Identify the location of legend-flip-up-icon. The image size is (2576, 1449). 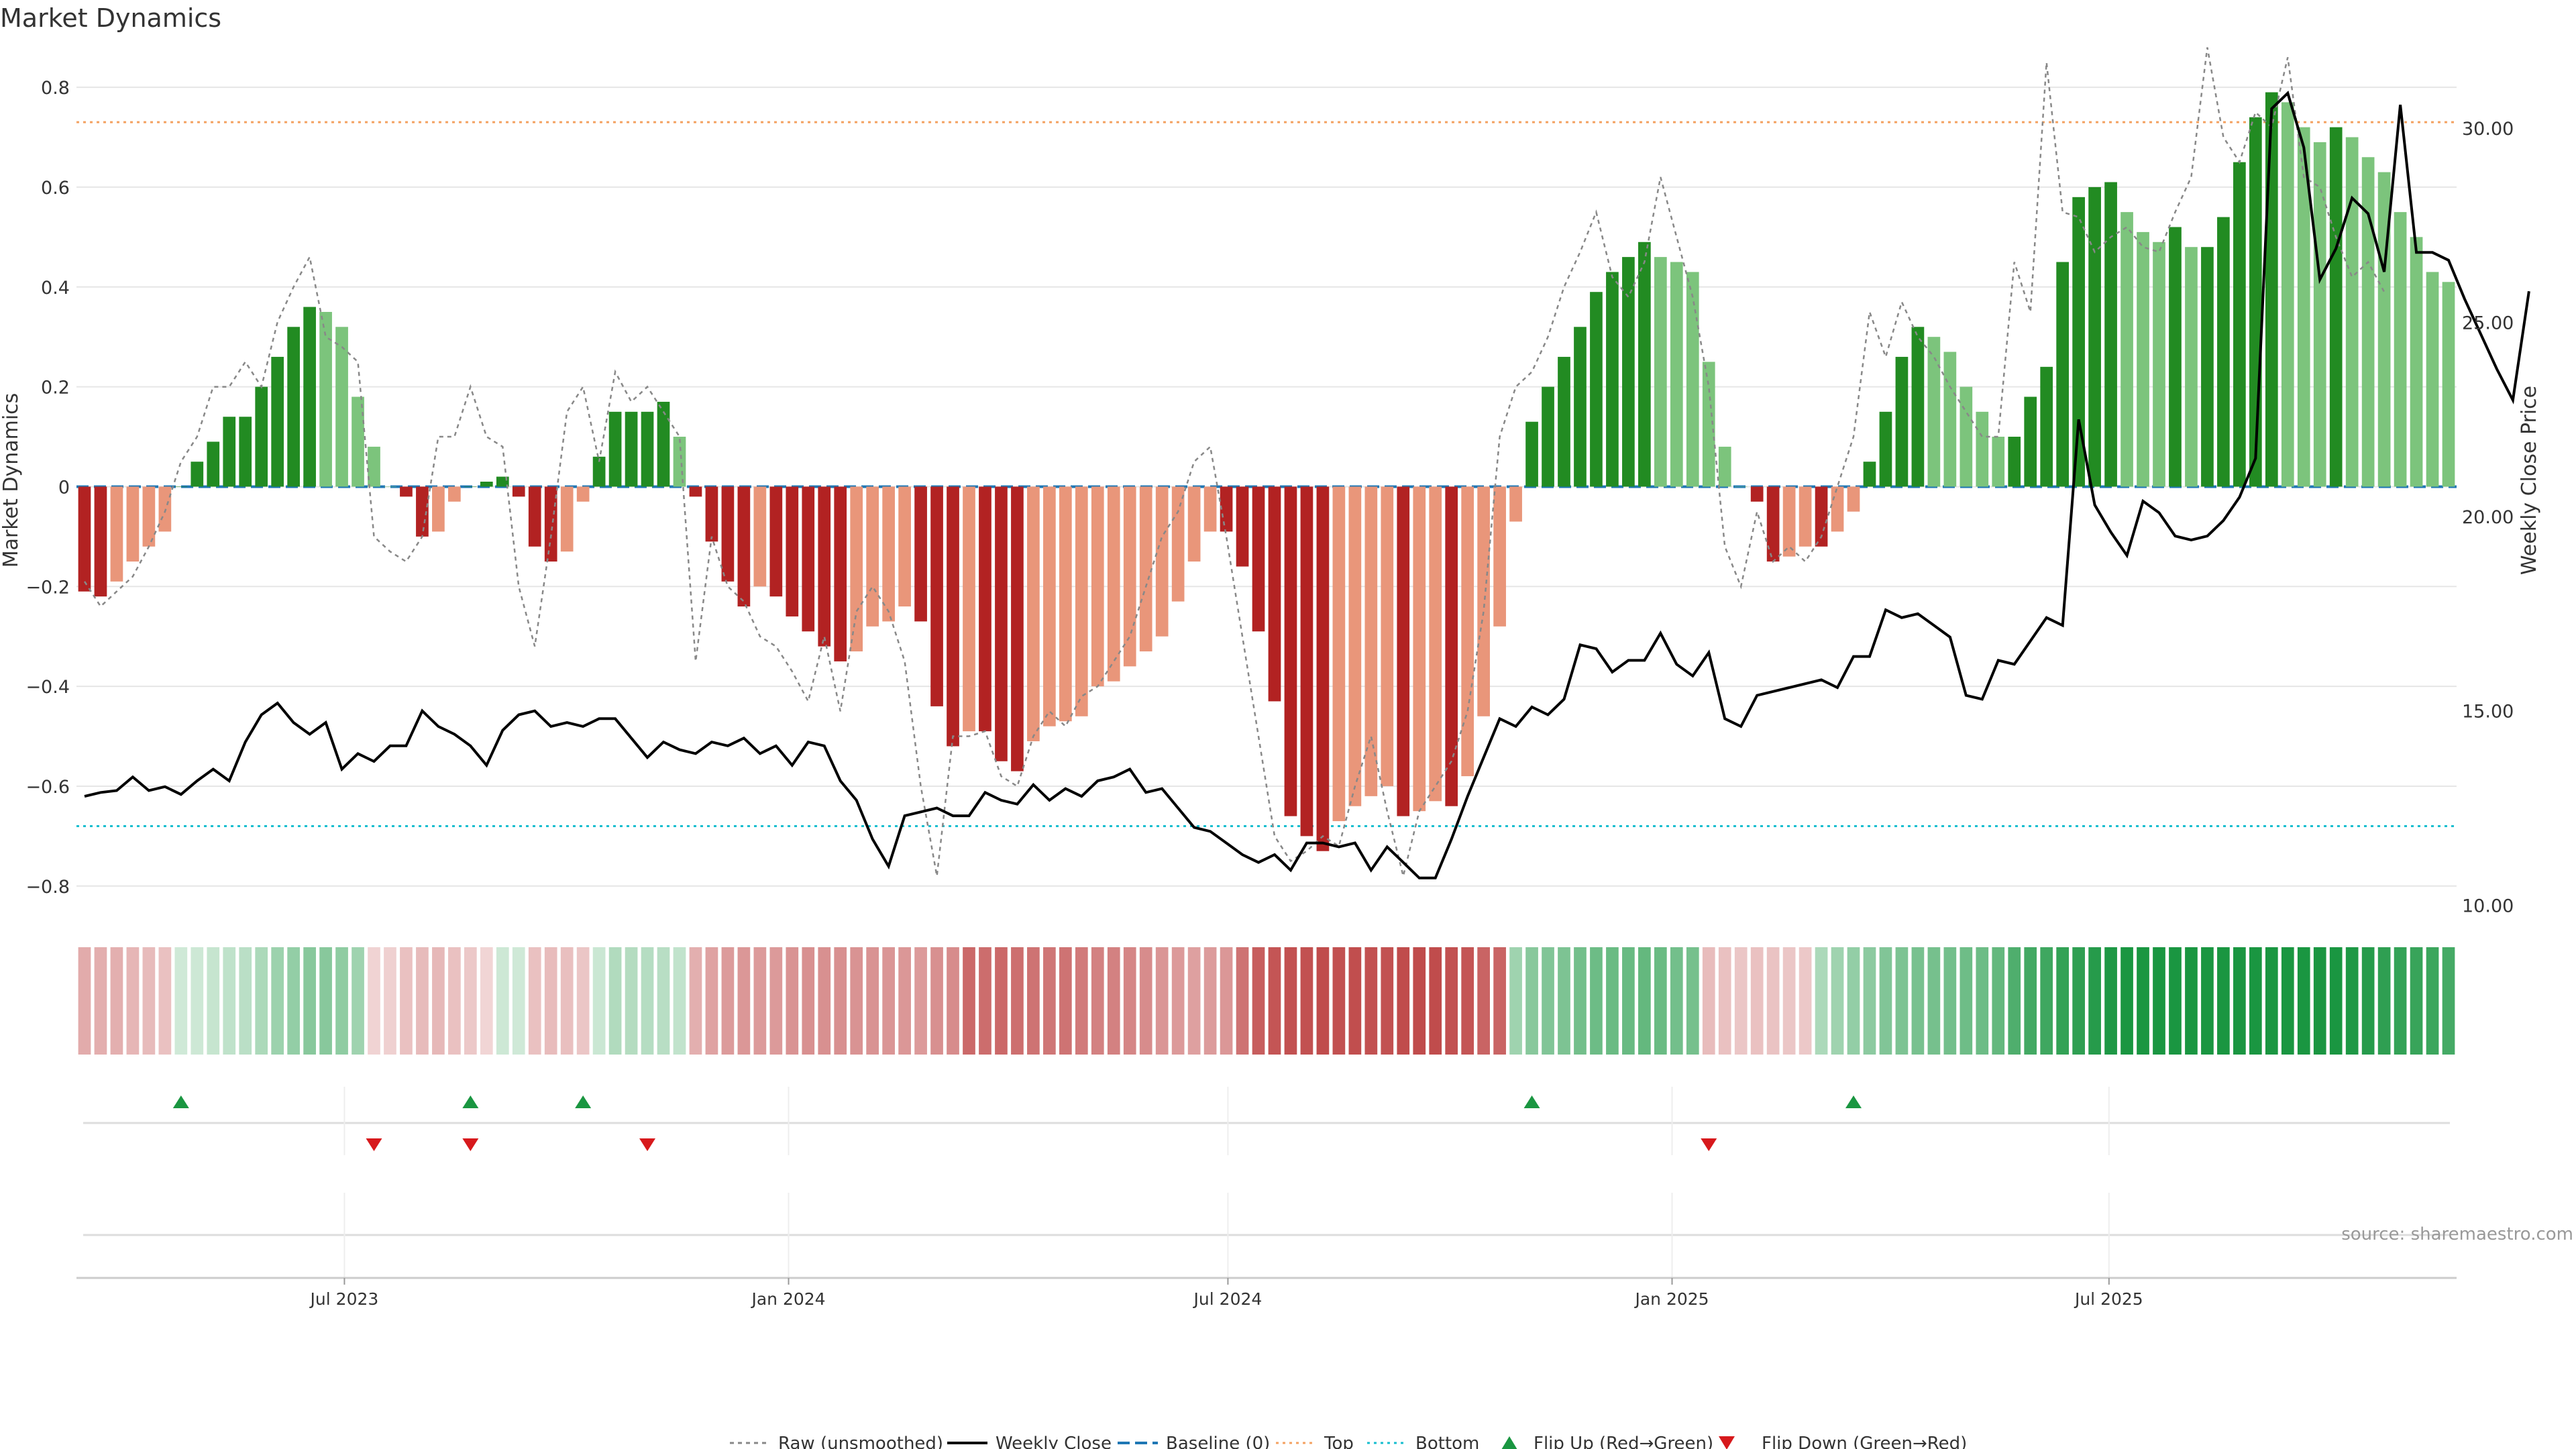
(1509, 1442).